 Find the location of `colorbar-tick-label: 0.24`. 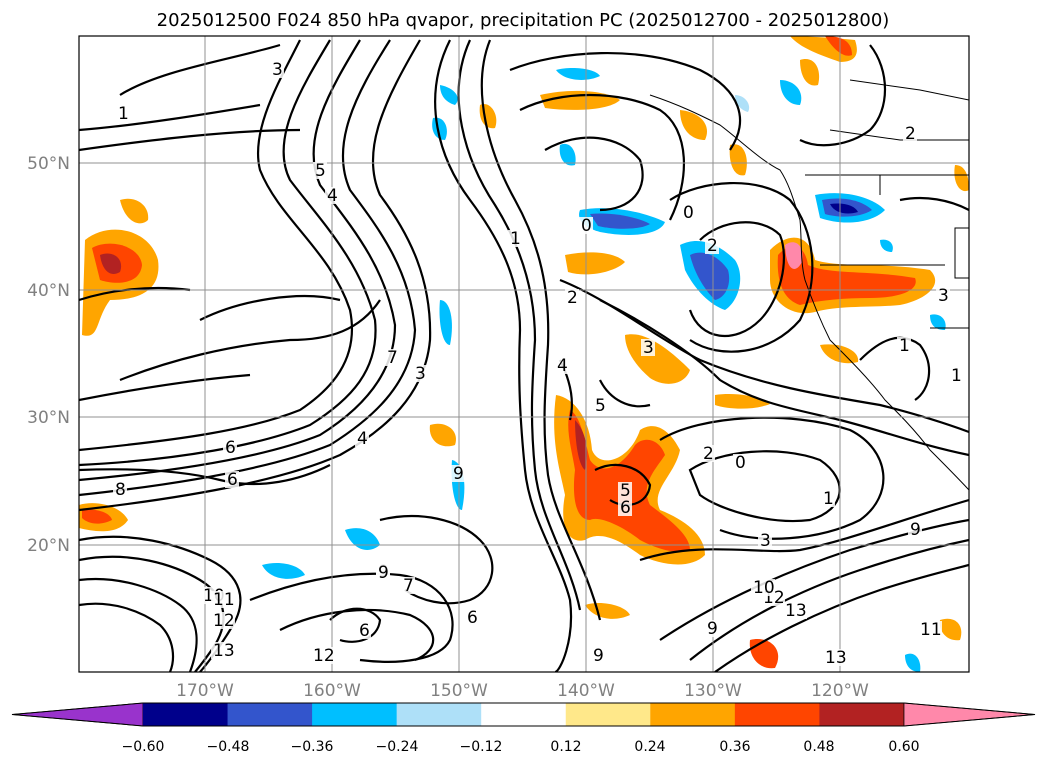

colorbar-tick-label: 0.24 is located at coordinates (649, 747).